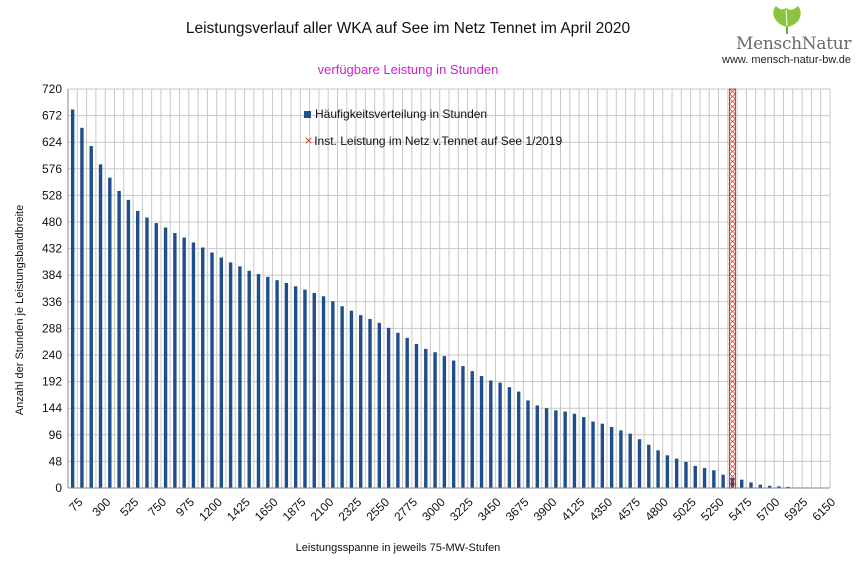 The image size is (866, 578). Describe the element at coordinates (545, 509) in the screenshot. I see `x-tick-label: 3900` at that location.